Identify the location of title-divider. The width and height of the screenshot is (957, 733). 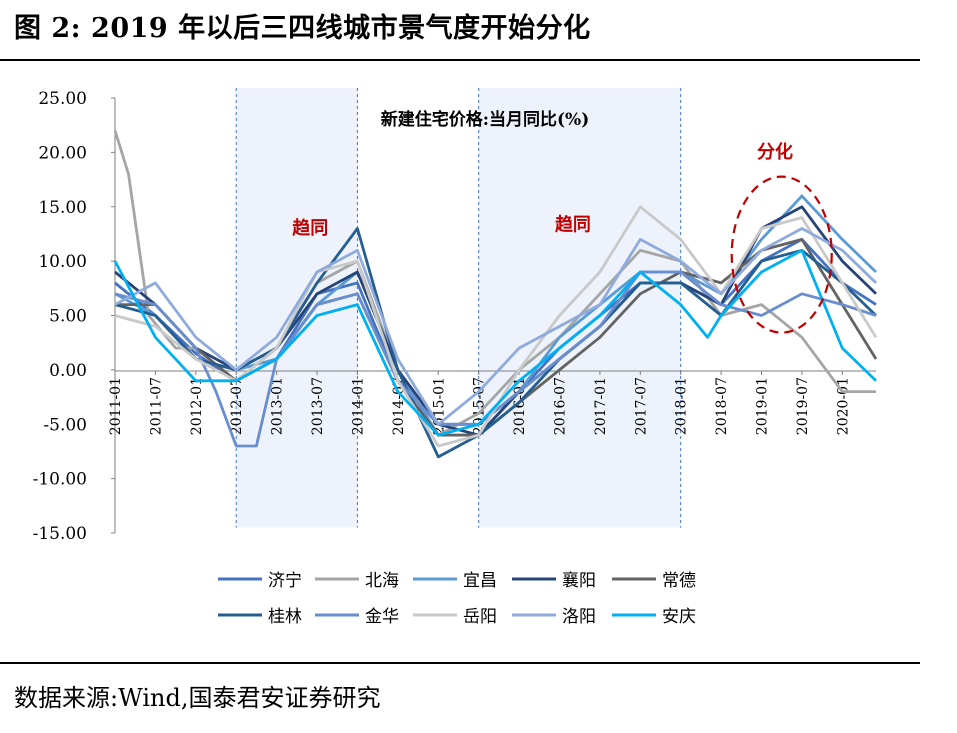
(460, 60).